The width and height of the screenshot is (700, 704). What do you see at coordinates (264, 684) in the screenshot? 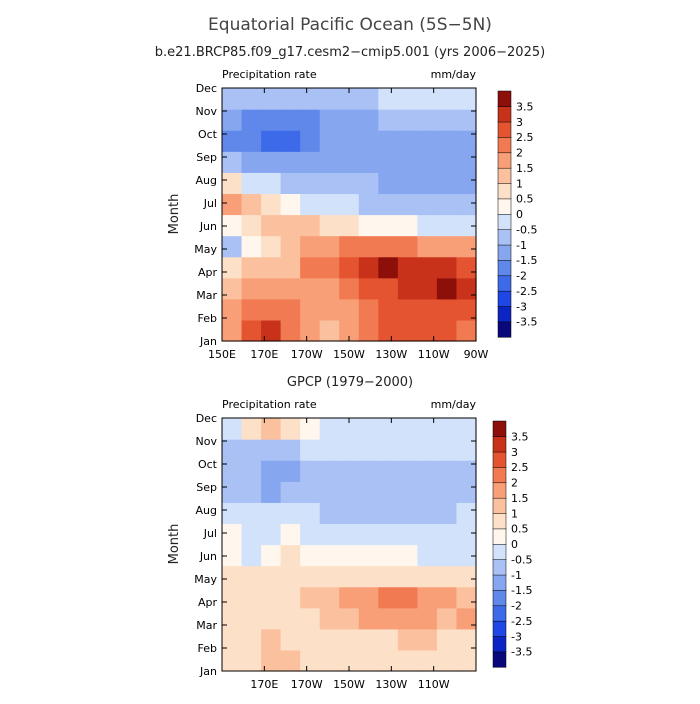
I see `x-tick-label: 170E` at bounding box center [264, 684].